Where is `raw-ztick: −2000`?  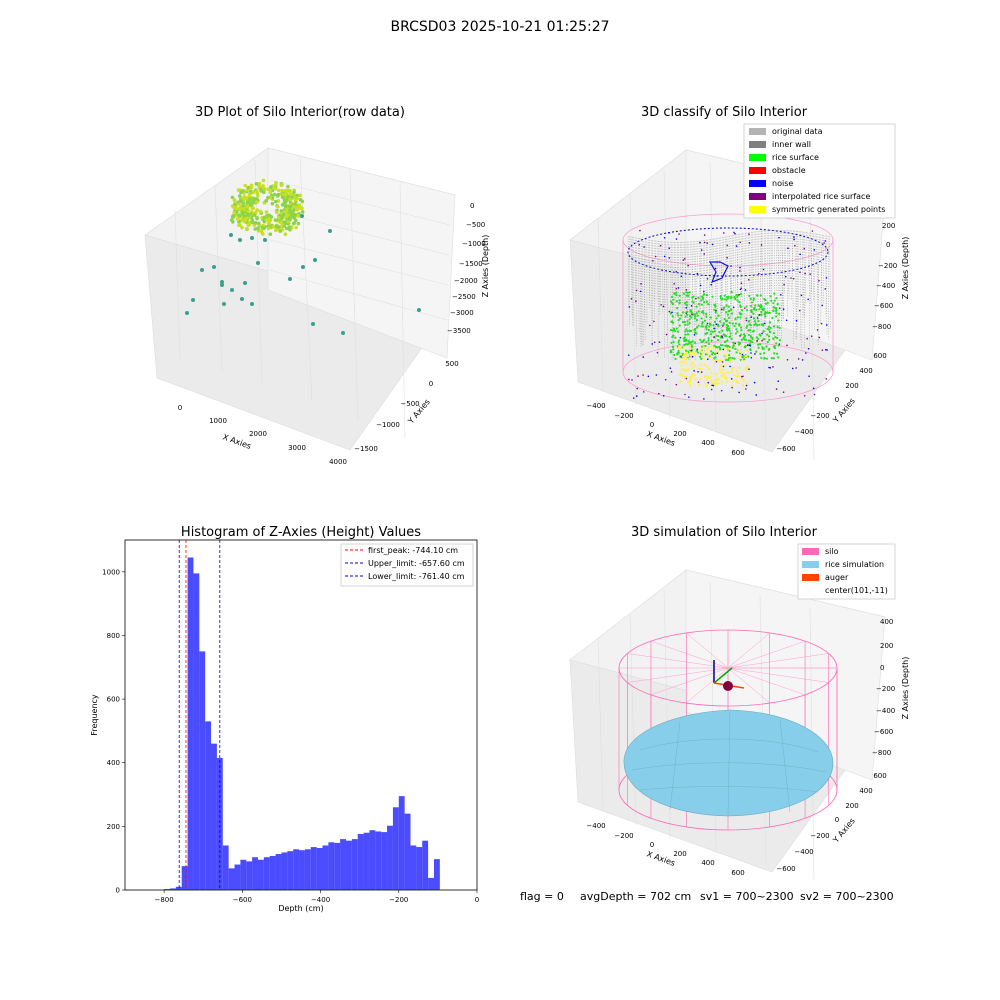 raw-ztick: −2000 is located at coordinates (466, 281).